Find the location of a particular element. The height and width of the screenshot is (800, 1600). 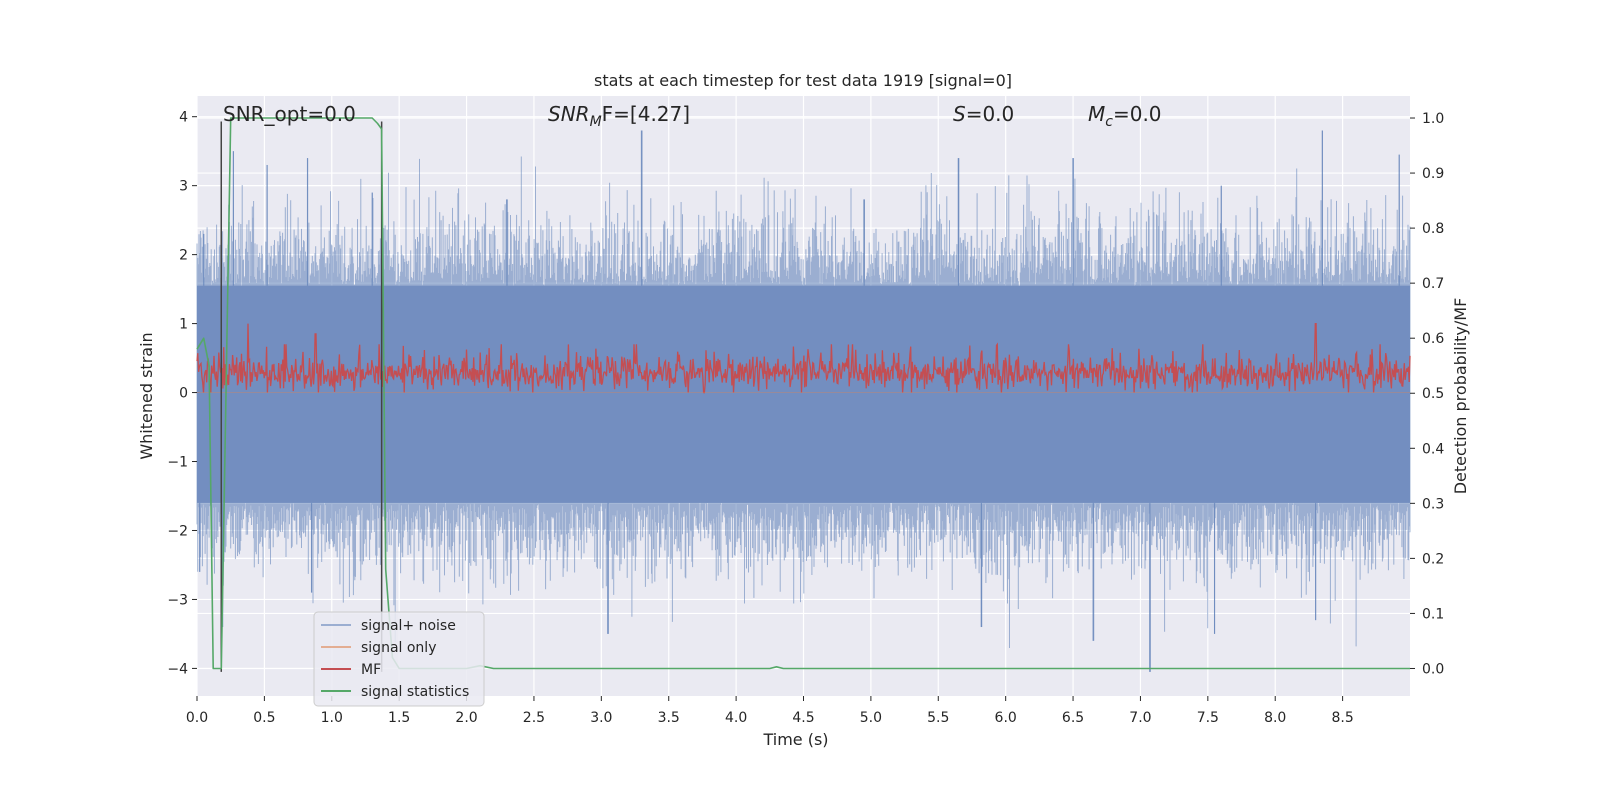

mf-series is located at coordinates (803, 358).